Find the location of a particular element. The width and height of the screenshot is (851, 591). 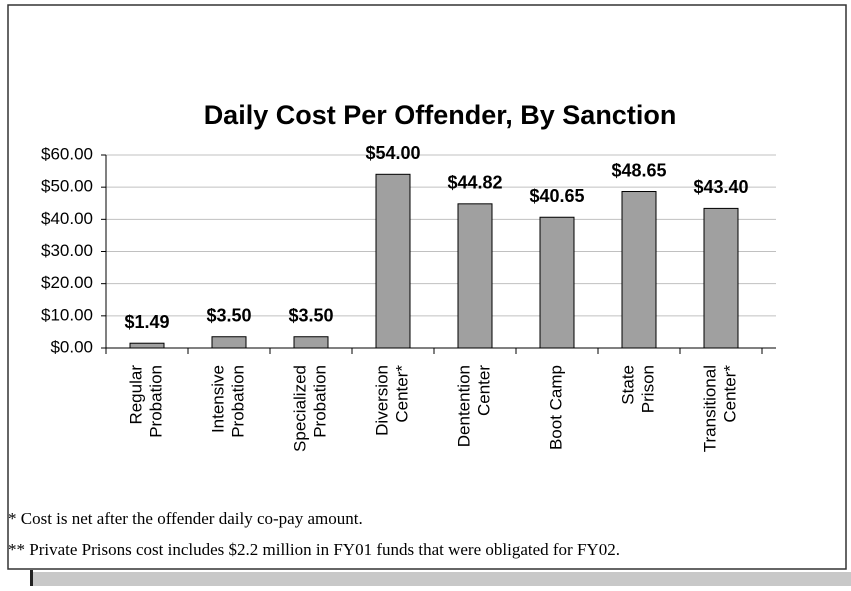

x-tick-label: Regular is located at coordinates (135, 395).